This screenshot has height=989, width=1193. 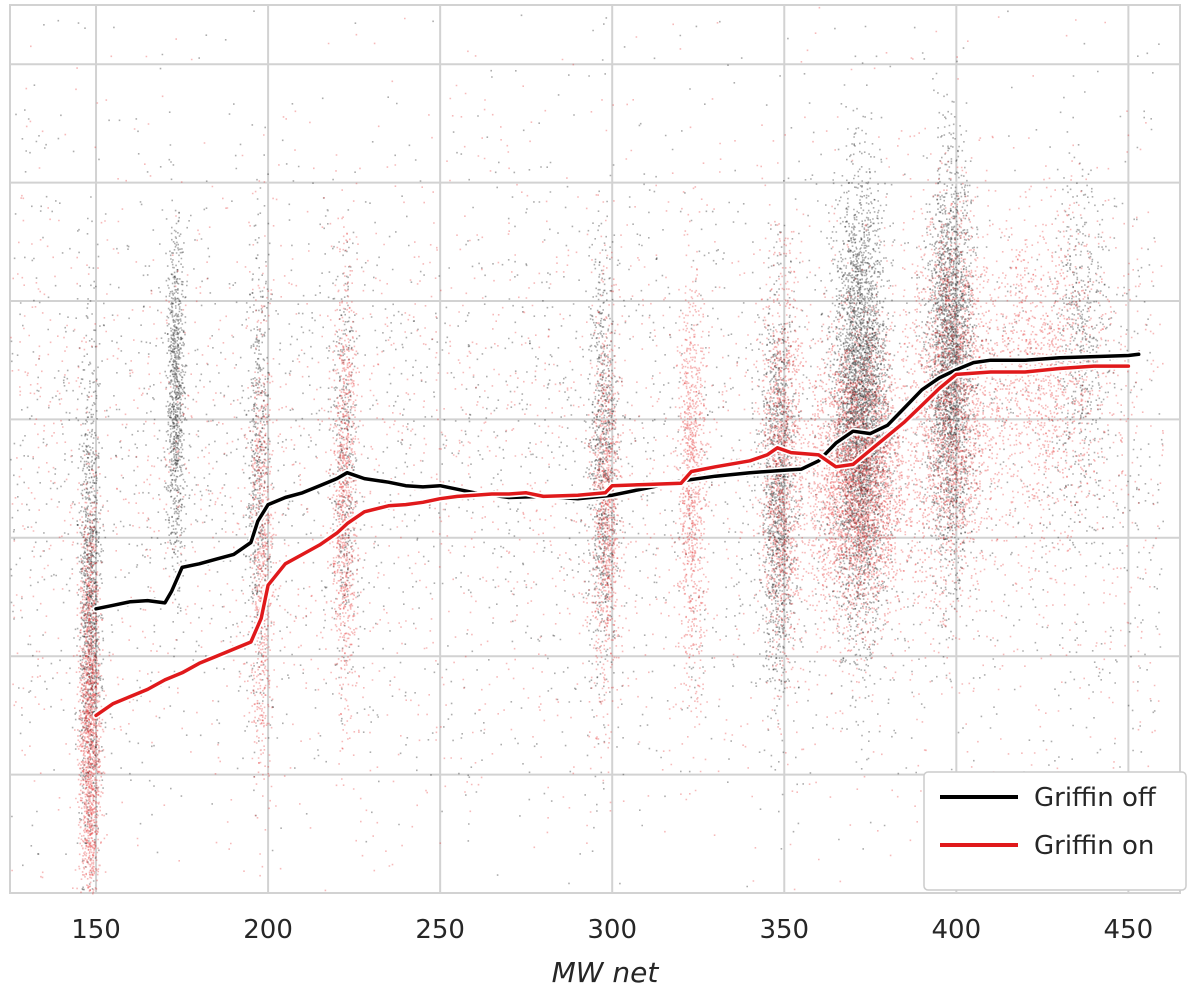 I want to click on x-tick-label-150: 150, so click(x=96, y=930).